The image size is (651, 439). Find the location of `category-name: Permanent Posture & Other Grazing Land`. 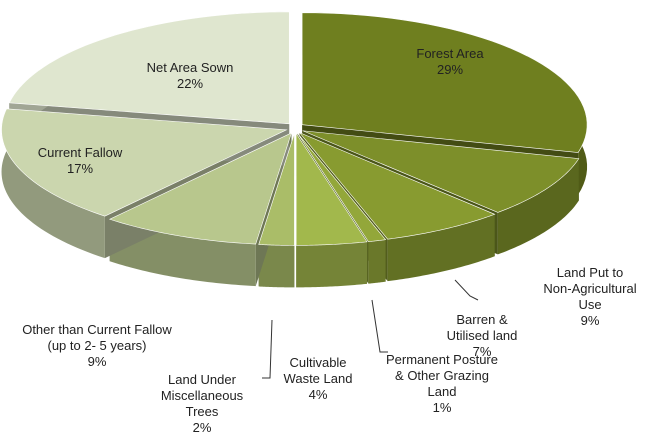

category-name: Permanent Posture & Other Grazing Land is located at coordinates (441, 375).